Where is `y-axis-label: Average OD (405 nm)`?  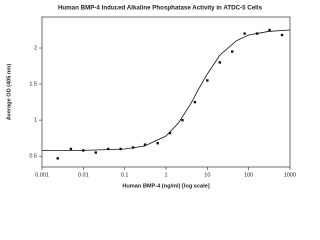
y-axis-label: Average OD (405 nm) is located at coordinates (9, 92).